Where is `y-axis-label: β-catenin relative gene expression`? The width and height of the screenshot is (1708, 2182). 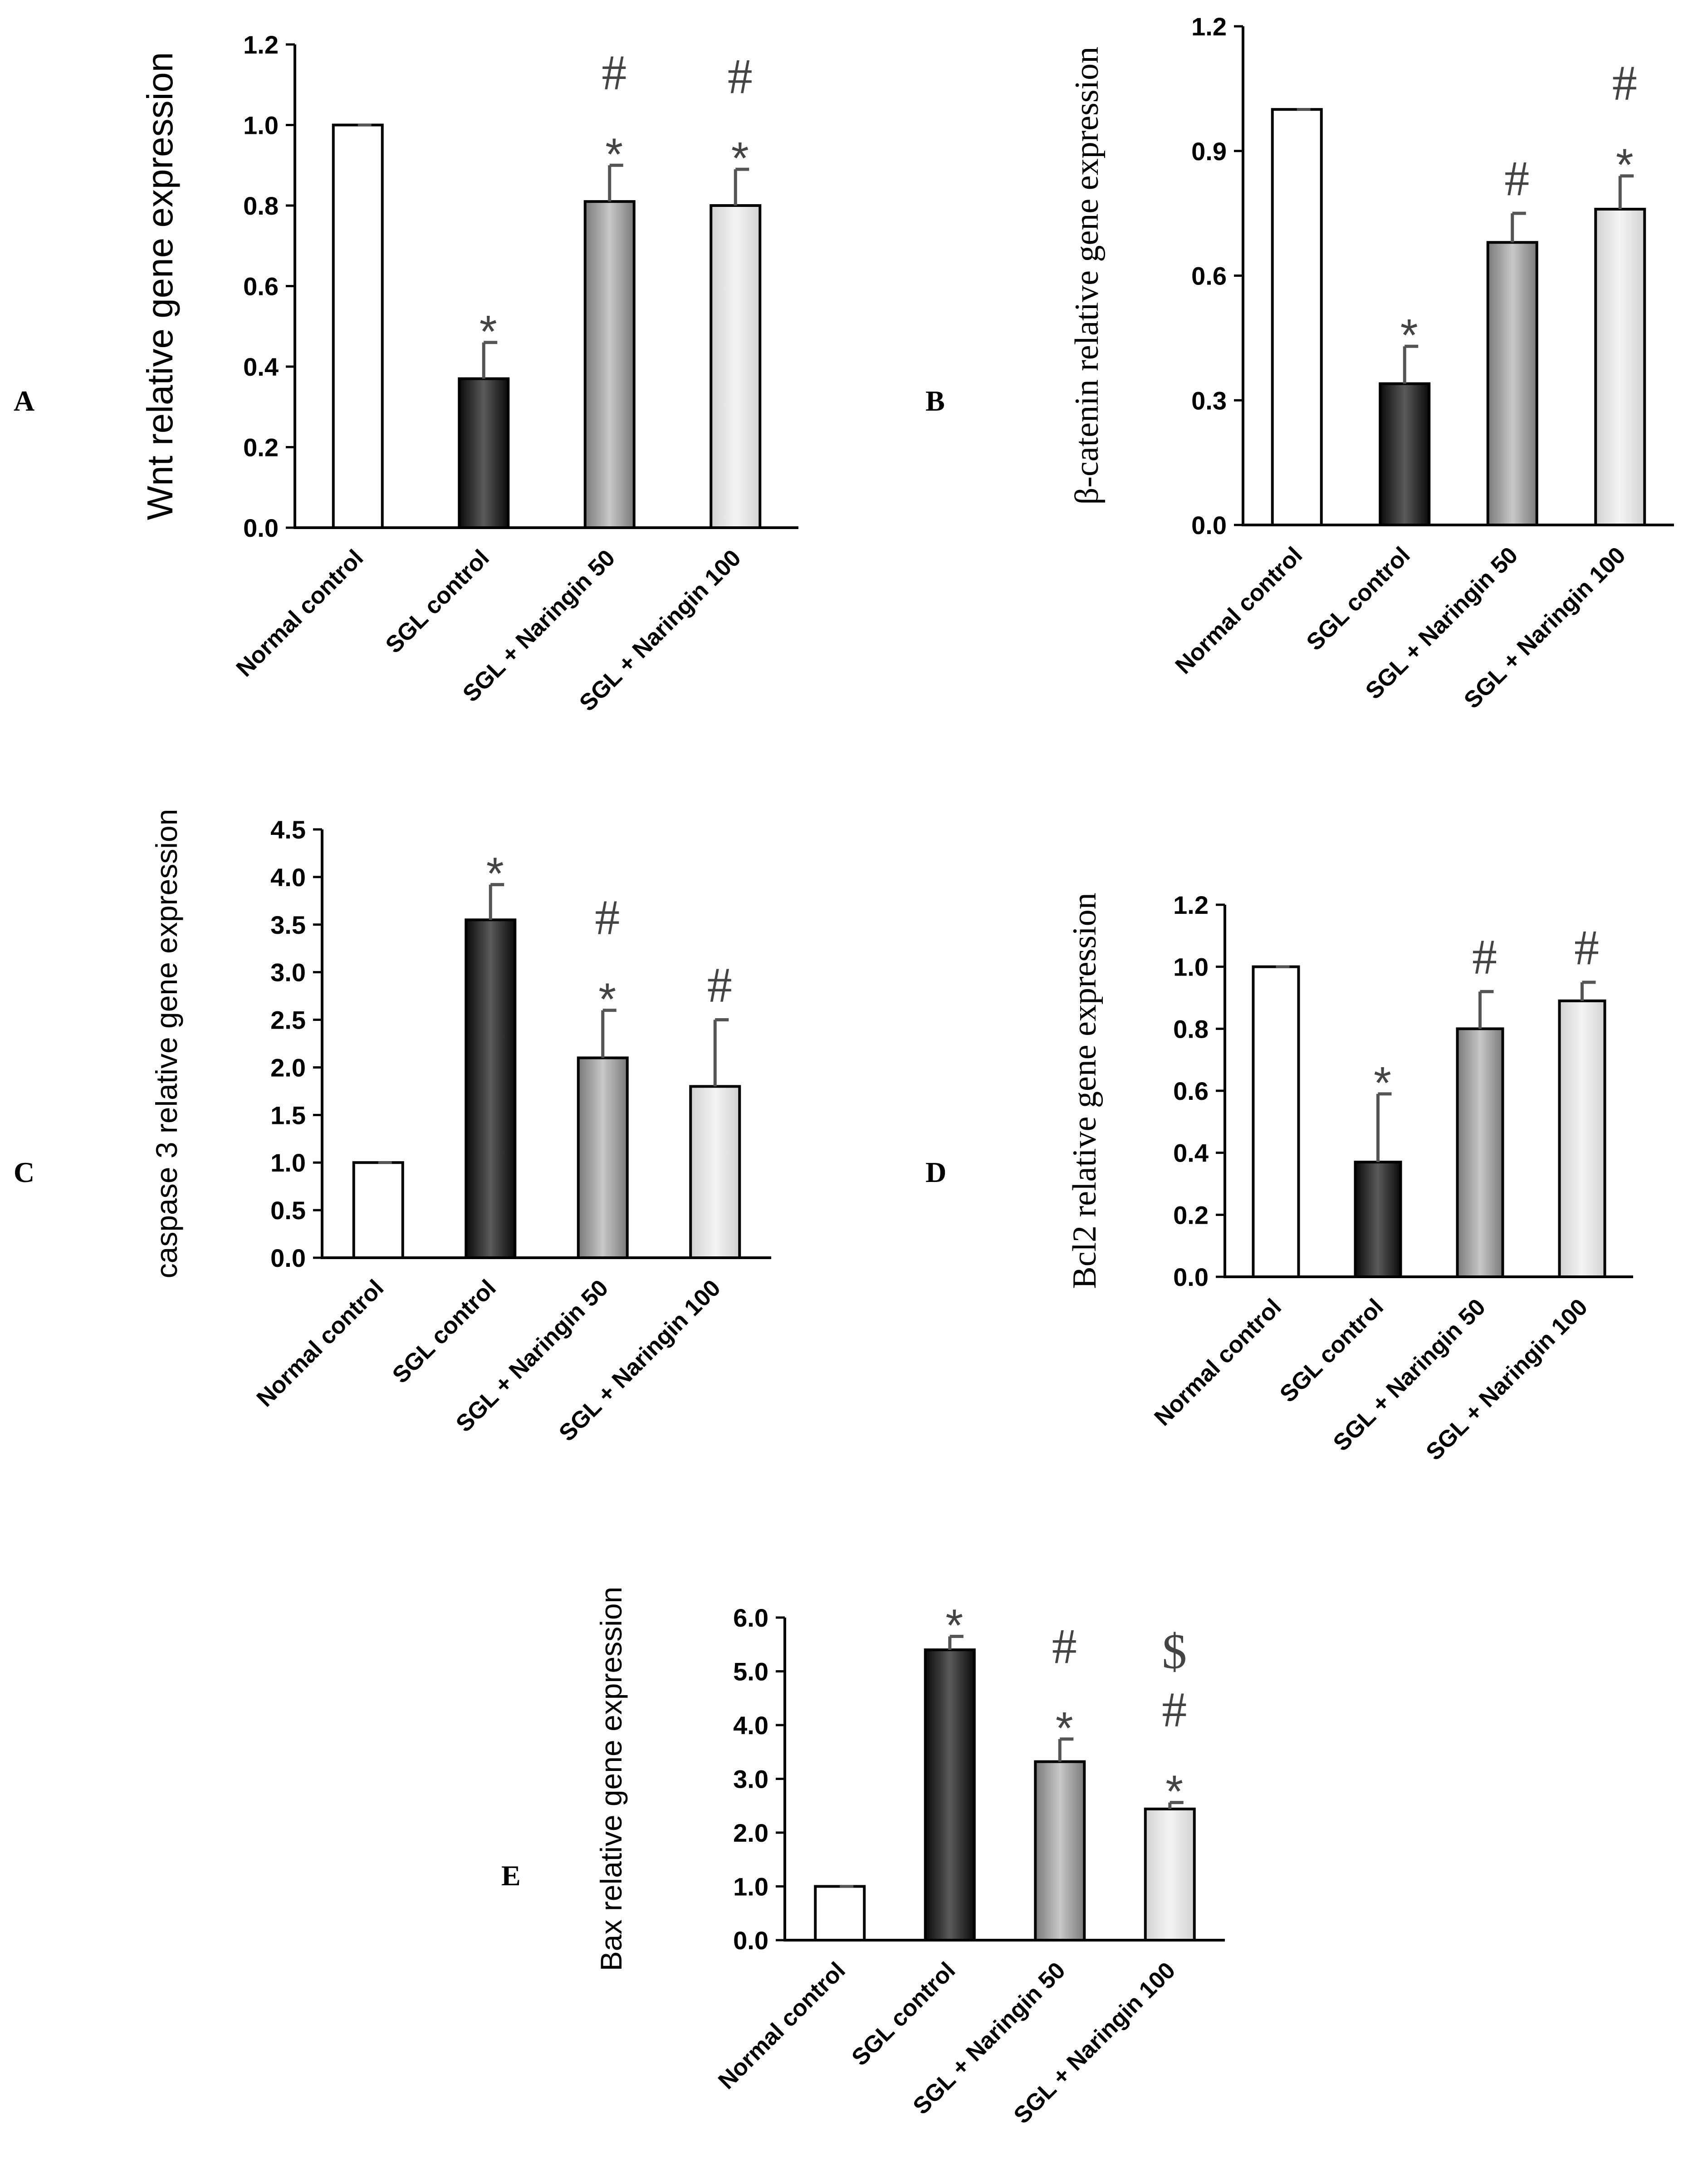 y-axis-label: β-catenin relative gene expression is located at coordinates (1087, 276).